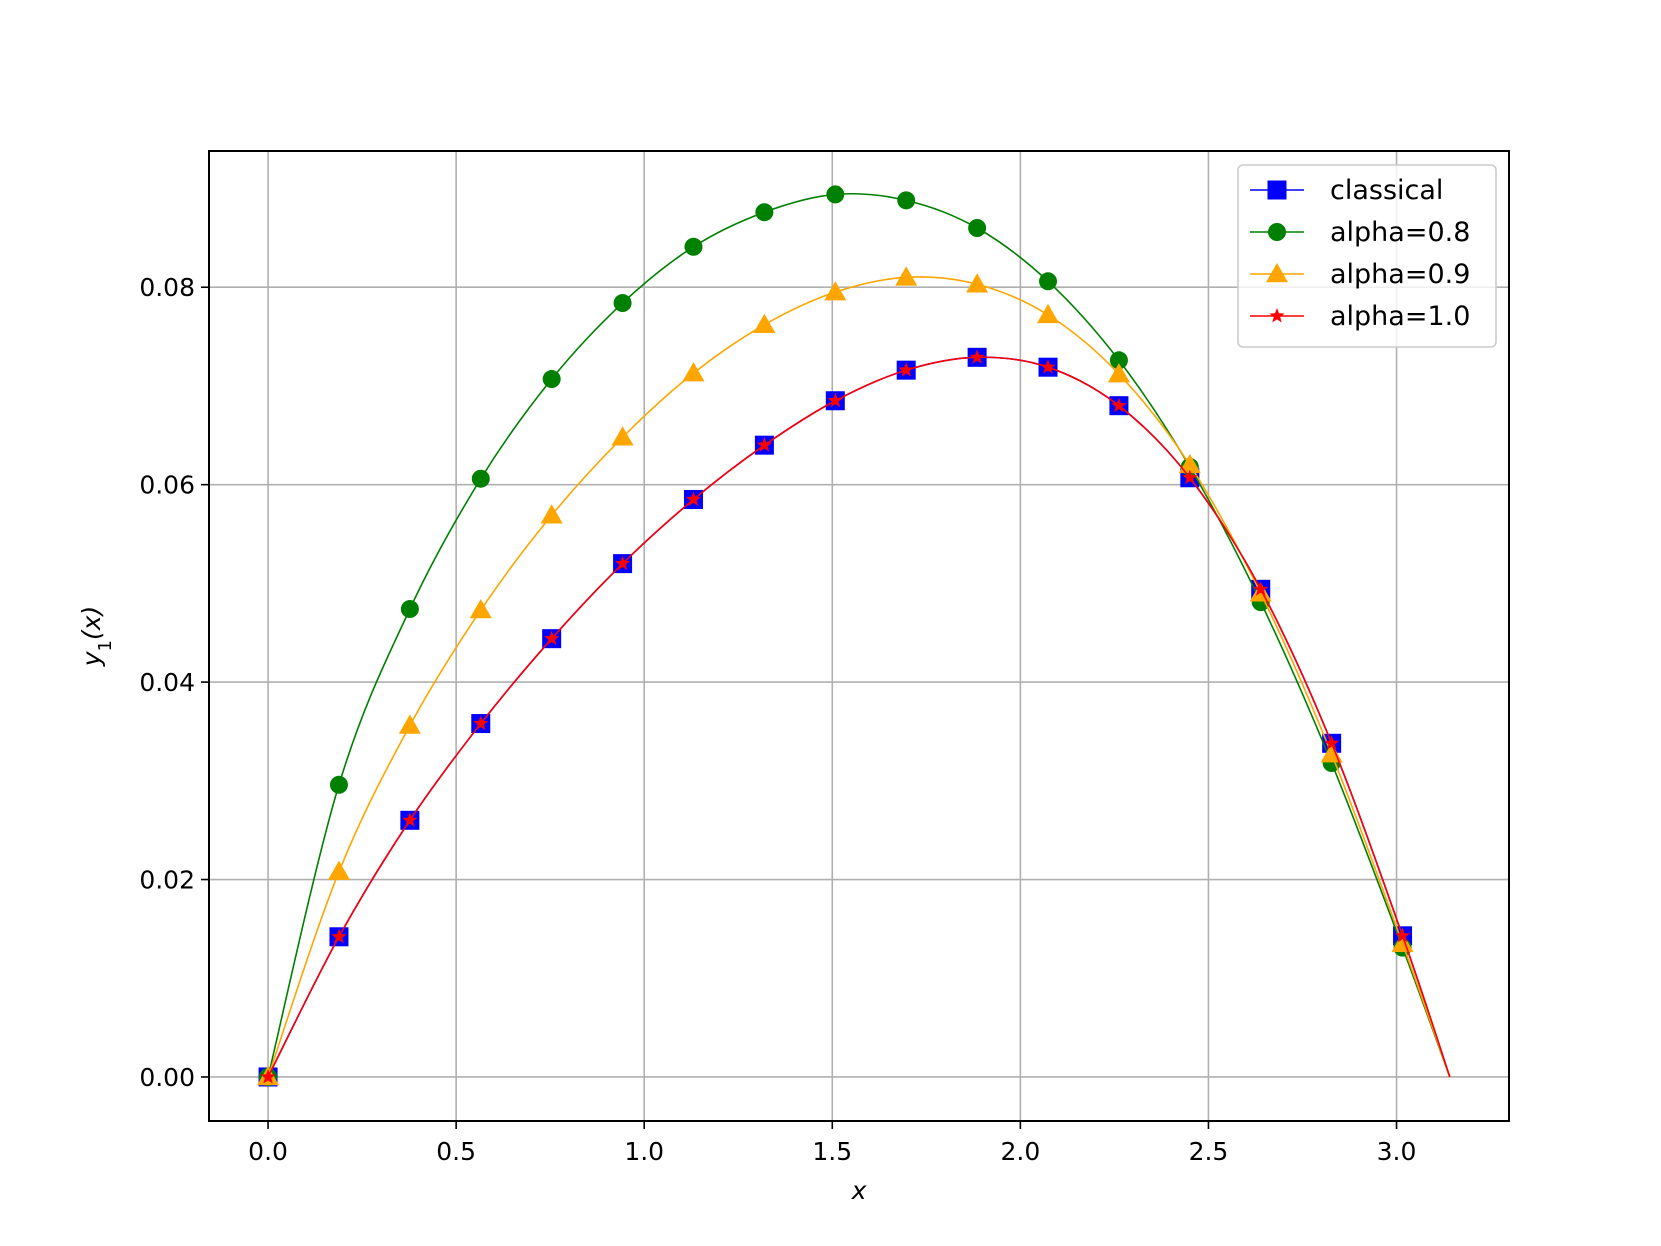  Describe the element at coordinates (456, 1151) in the screenshot. I see `x-tick-label: 0.5` at that location.